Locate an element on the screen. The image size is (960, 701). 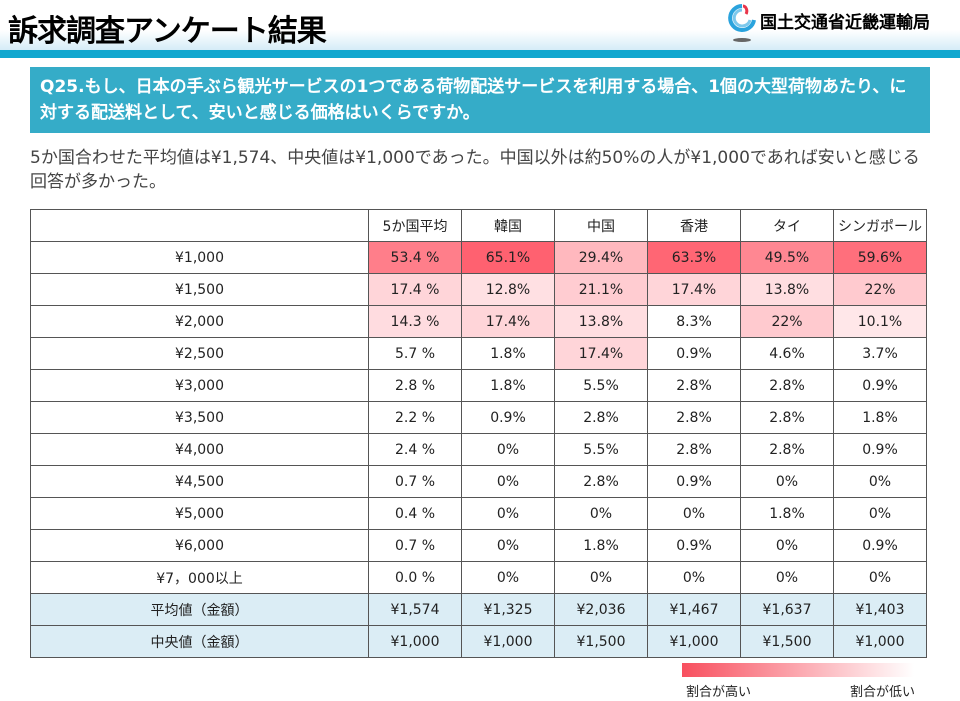
table-row: ¥3,500 2.2 % 0.9% 2.8% 2.8% 2.8% 1.8% is located at coordinates (478, 417).